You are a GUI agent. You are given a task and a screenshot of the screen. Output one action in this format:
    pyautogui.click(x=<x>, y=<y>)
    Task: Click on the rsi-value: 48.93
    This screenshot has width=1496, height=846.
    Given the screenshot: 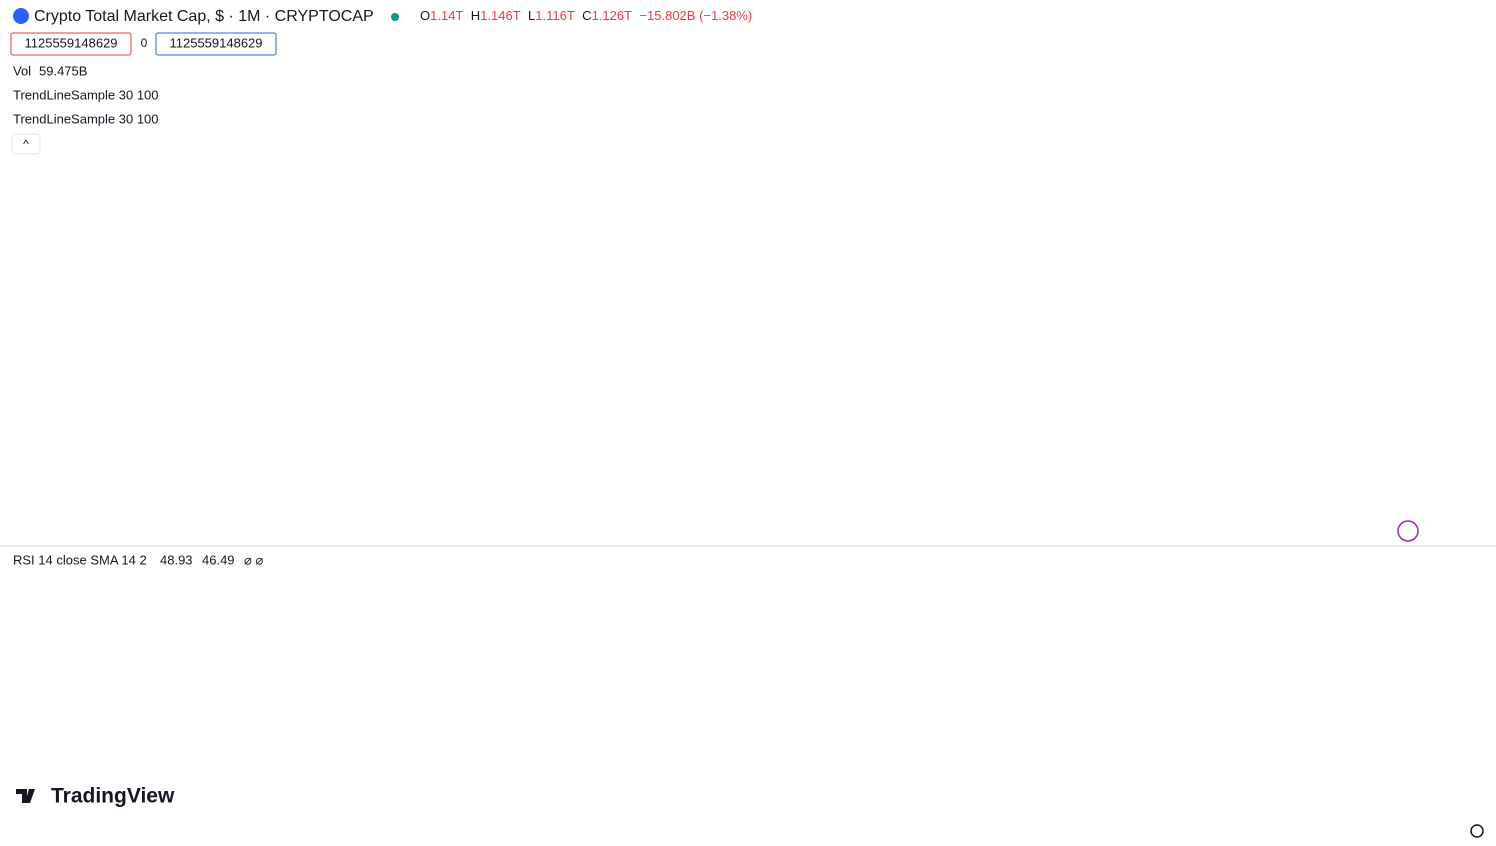 What is the action you would take?
    pyautogui.click(x=176, y=559)
    